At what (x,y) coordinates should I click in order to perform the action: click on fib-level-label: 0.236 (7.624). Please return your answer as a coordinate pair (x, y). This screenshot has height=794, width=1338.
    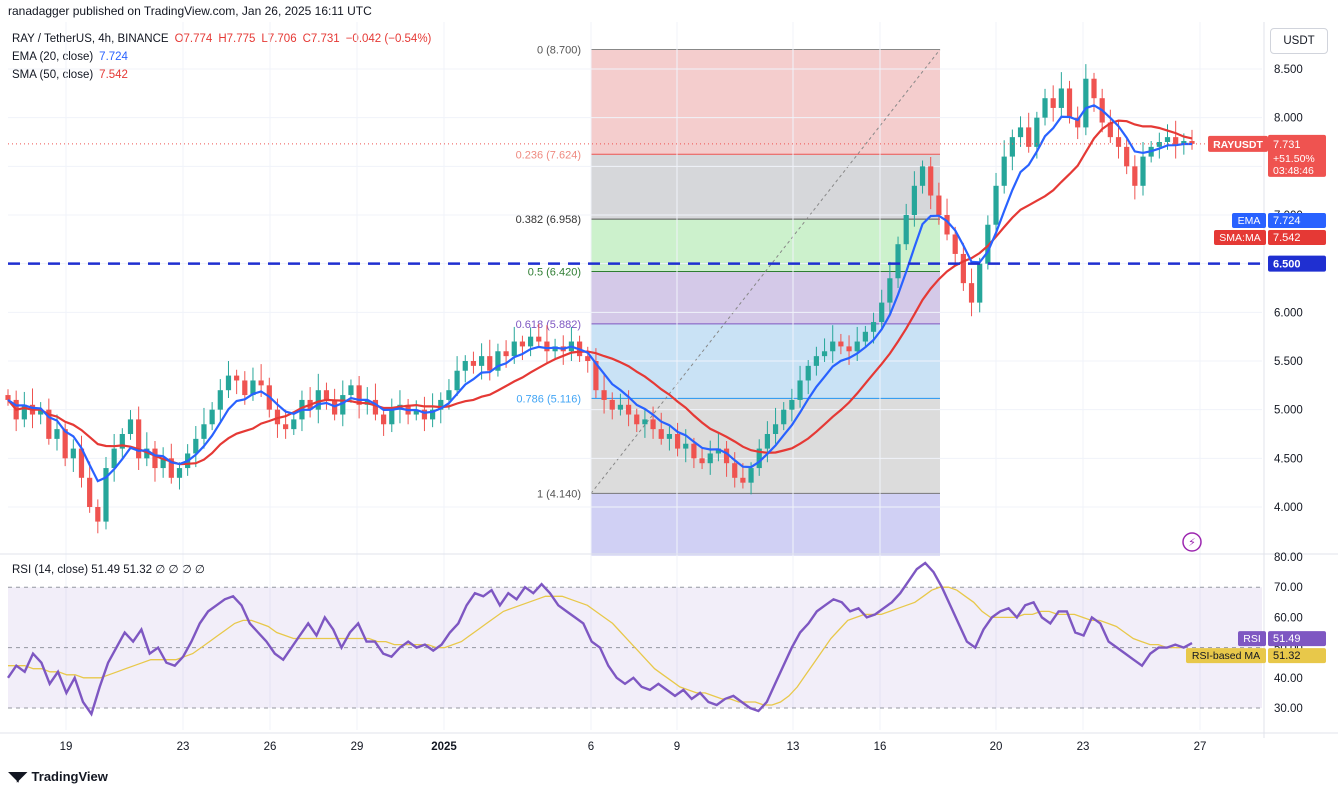
    Looking at the image, I should click on (548, 155).